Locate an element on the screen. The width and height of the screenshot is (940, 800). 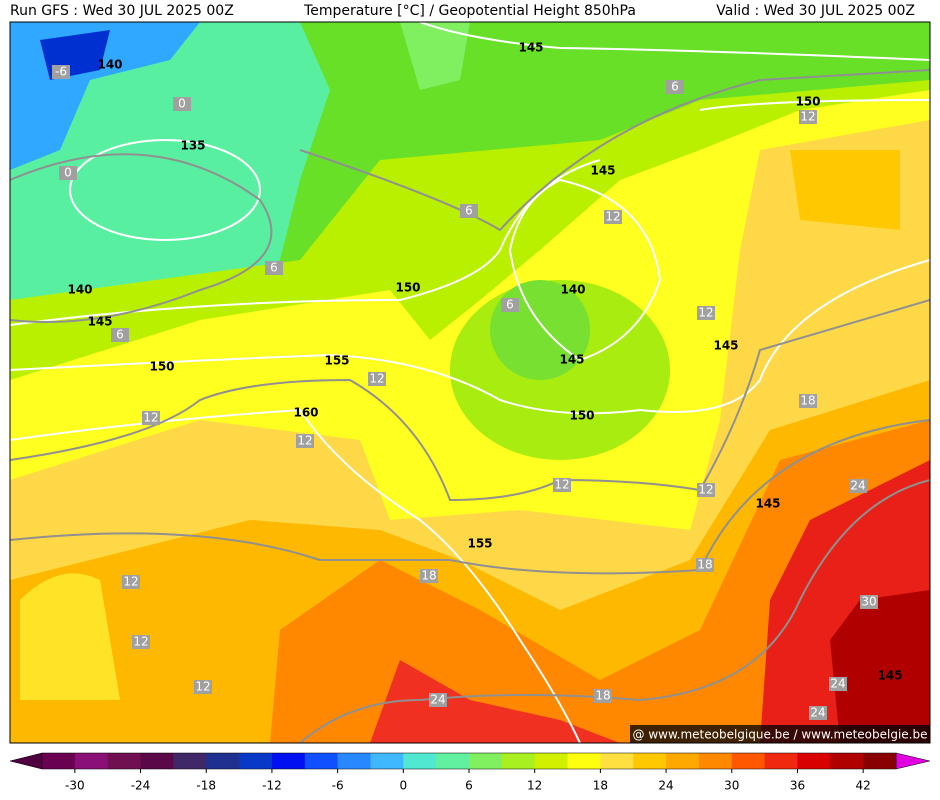
colorbar-tick-label: -6 is located at coordinates (338, 786).